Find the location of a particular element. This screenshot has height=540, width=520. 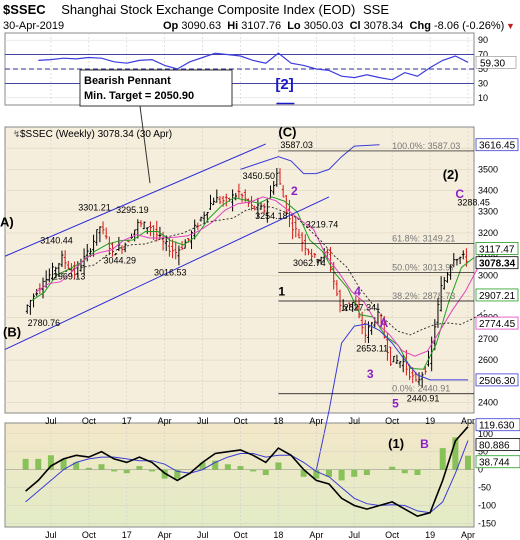

right-label-1: 3117.47 is located at coordinates (497, 249).